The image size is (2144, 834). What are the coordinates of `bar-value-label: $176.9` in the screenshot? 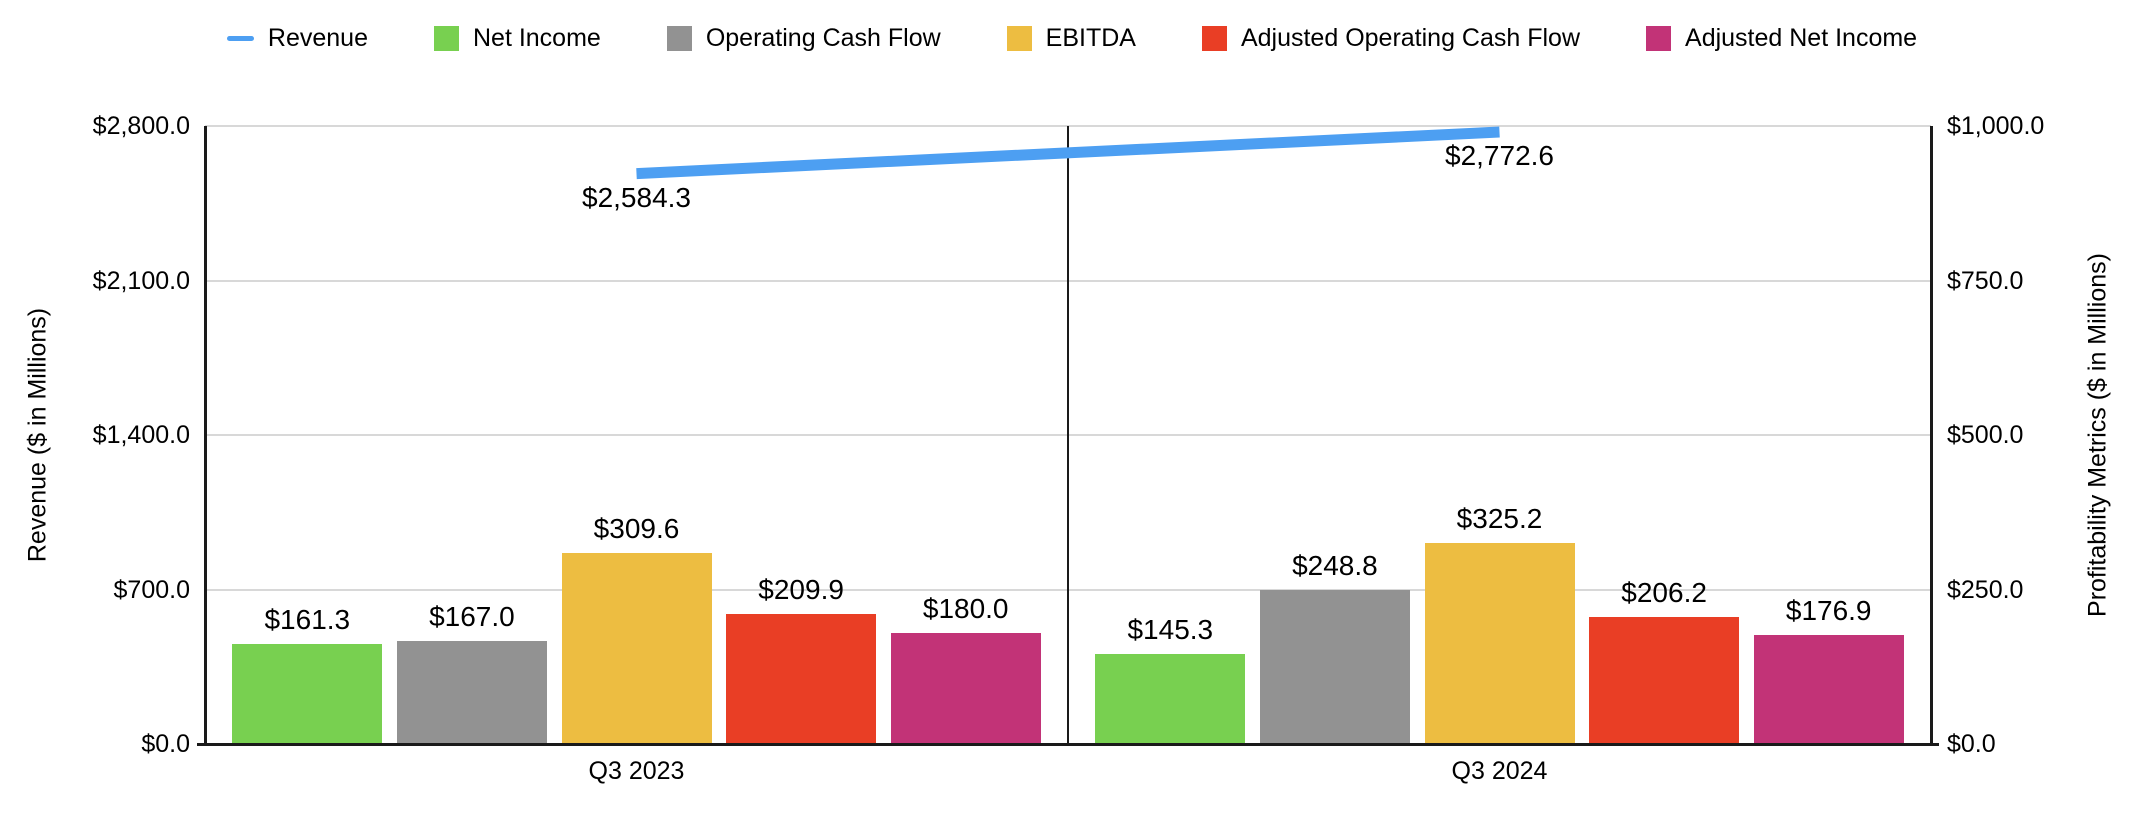 It's located at (1828, 610).